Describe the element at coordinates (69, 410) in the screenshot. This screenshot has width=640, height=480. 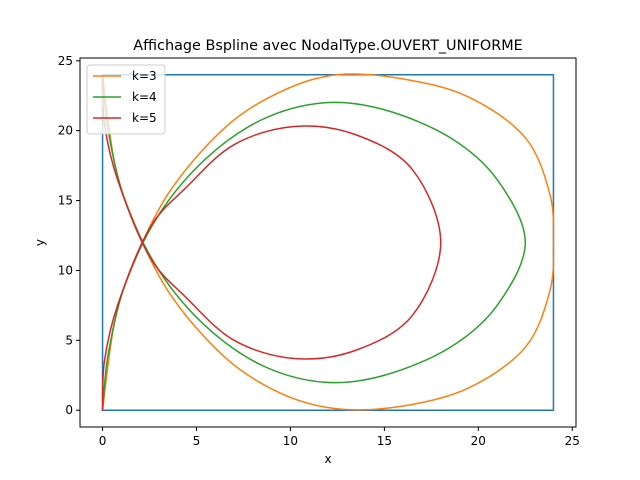
I see `y-tick-label: 0` at that location.